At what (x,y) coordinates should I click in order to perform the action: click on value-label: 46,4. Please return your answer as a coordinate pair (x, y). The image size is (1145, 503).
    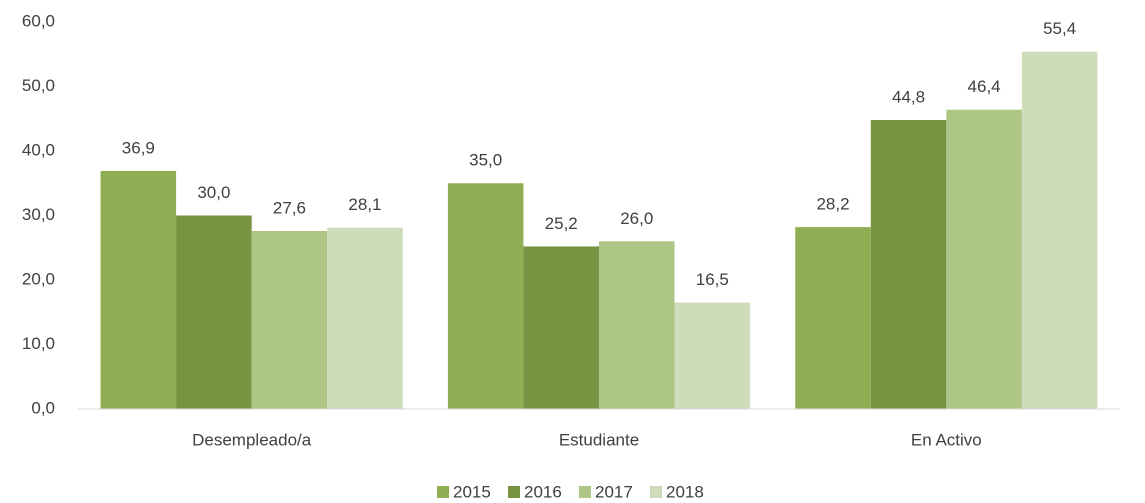
    Looking at the image, I should click on (984, 86).